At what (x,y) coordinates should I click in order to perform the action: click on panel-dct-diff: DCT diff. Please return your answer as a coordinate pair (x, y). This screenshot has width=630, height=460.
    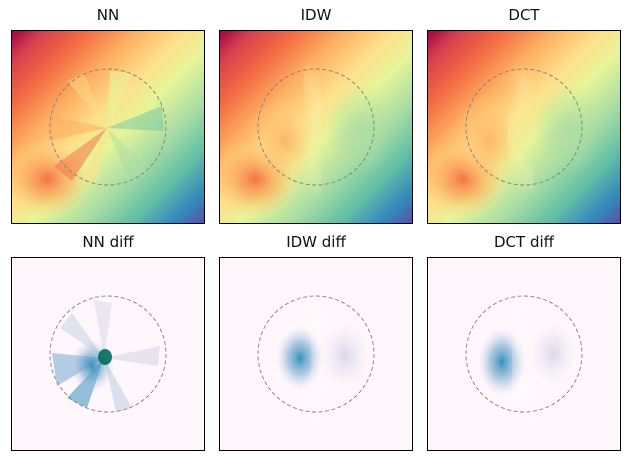
    Looking at the image, I should click on (524, 342).